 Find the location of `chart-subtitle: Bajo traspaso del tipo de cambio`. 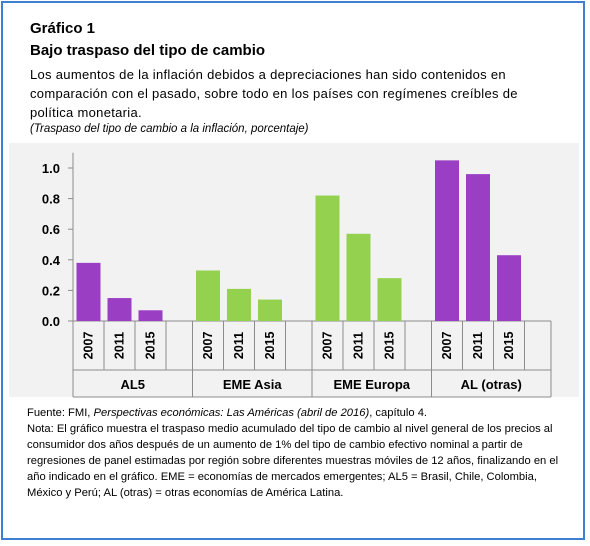

chart-subtitle: Bajo traspaso del tipo de cambio is located at coordinates (148, 50).